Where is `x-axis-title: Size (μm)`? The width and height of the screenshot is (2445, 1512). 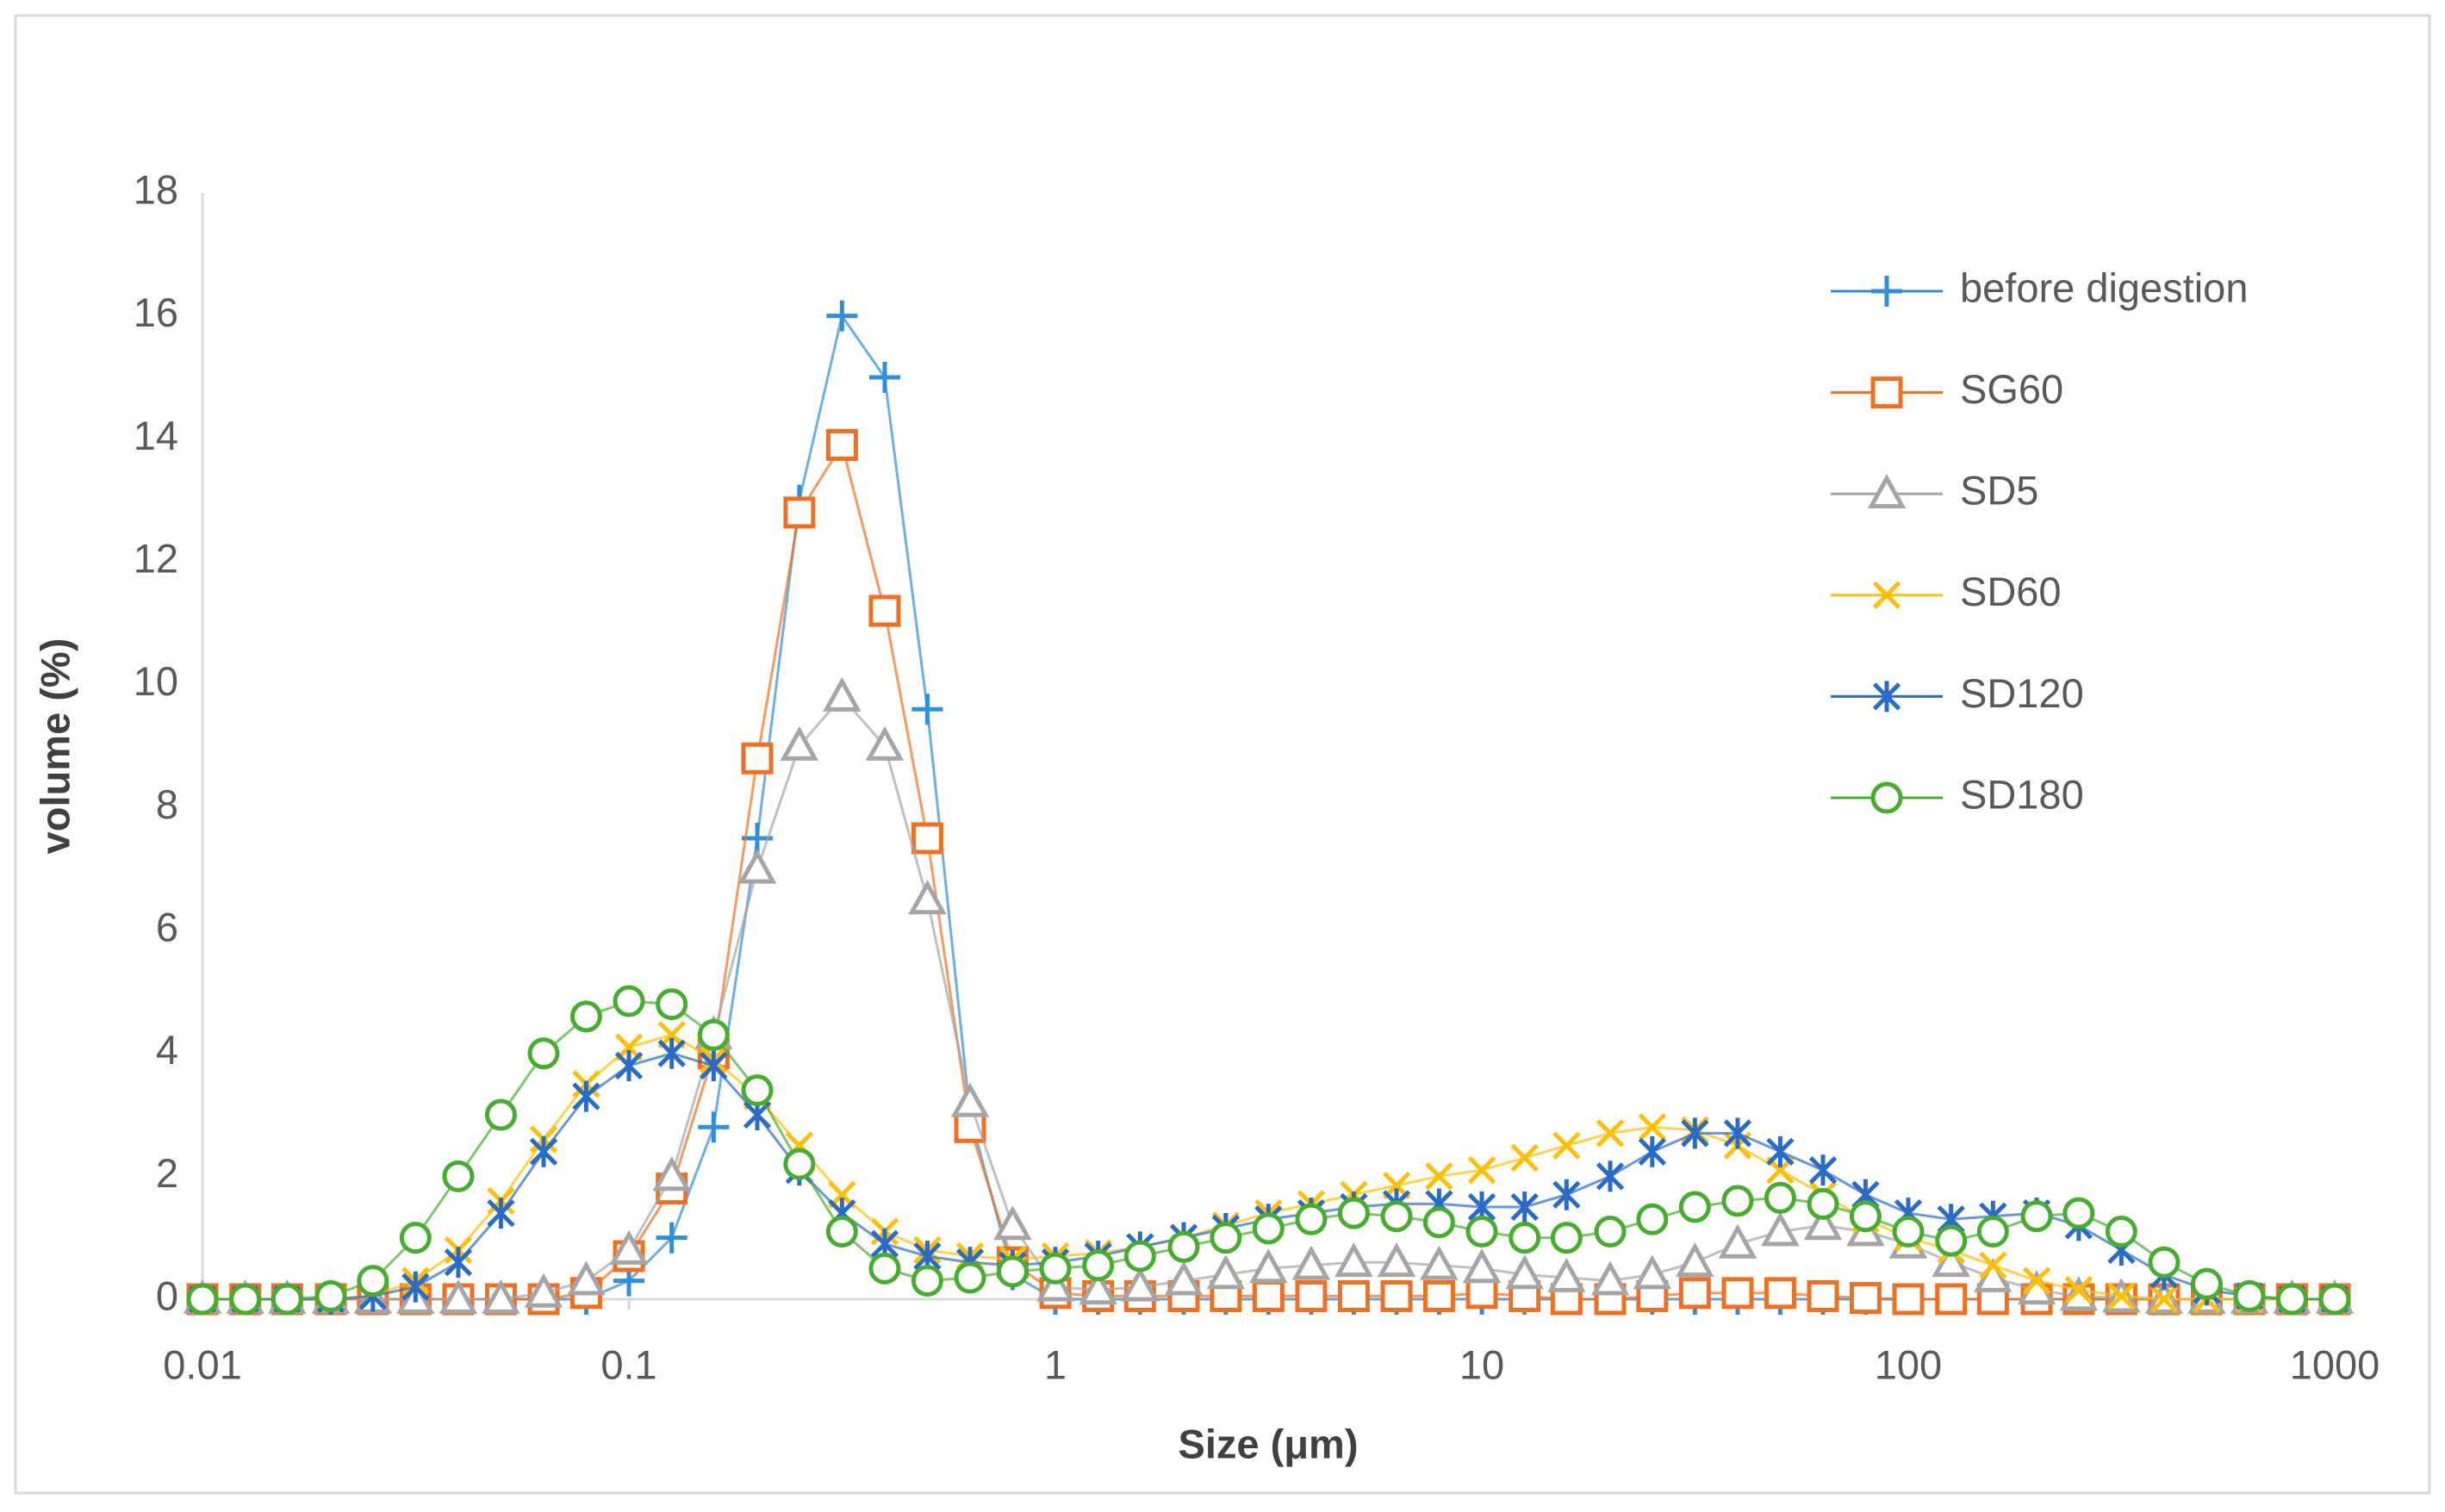
x-axis-title: Size (μm) is located at coordinates (1269, 1444).